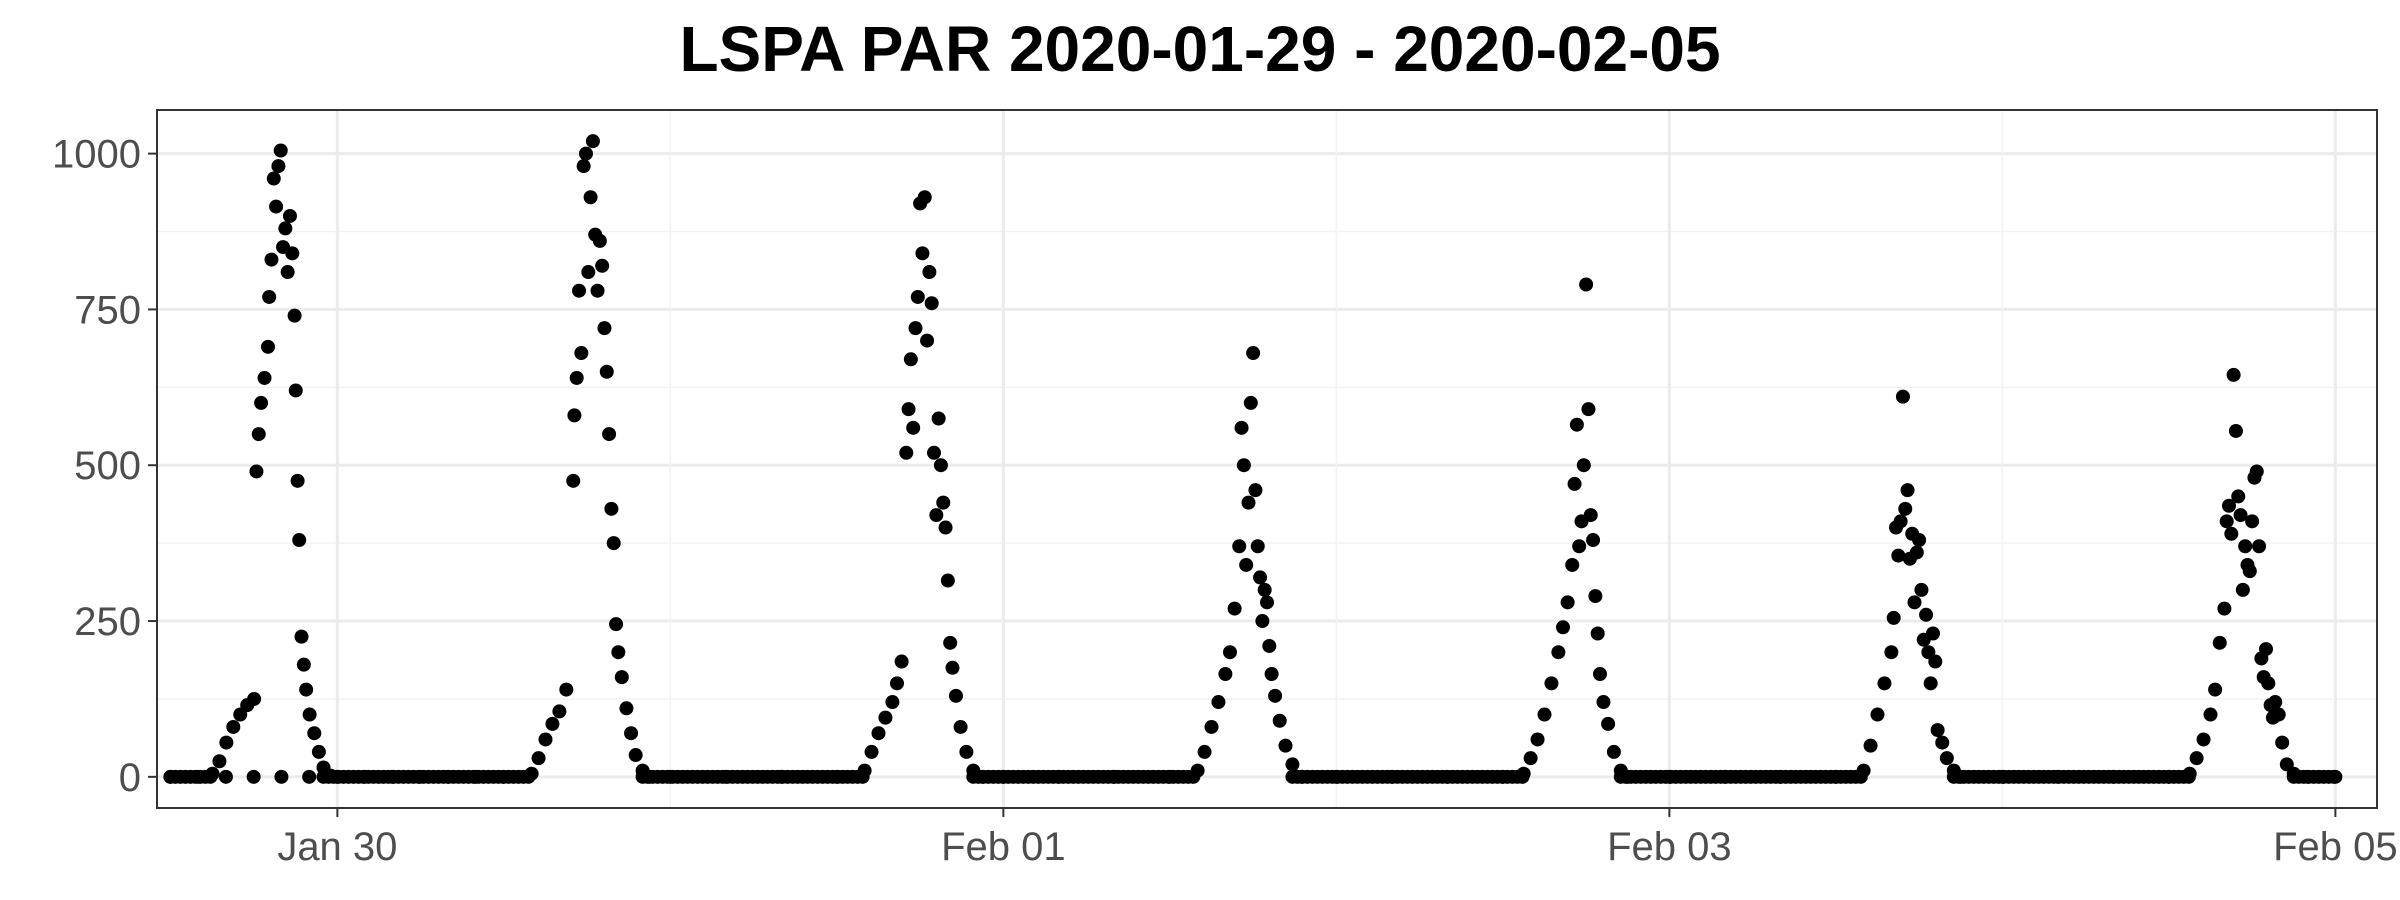  What do you see at coordinates (1003, 847) in the screenshot?
I see `x-tick-label: Feb 01` at bounding box center [1003, 847].